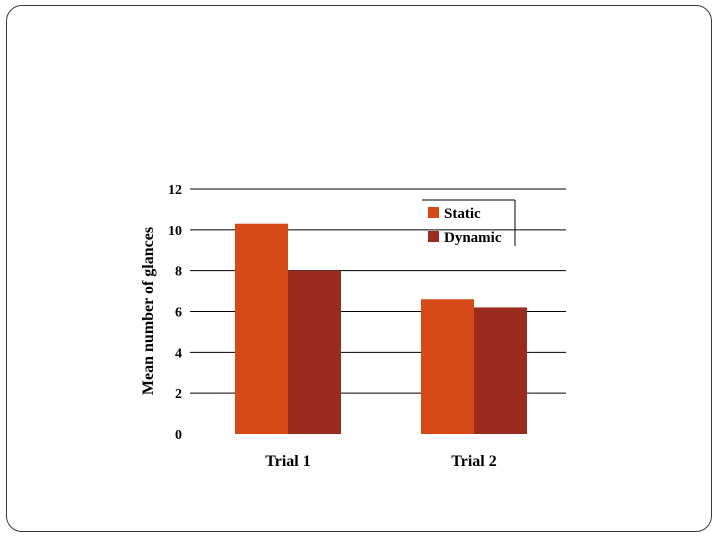 Image resolution: width=720 pixels, height=540 pixels. Describe the element at coordinates (148, 311) in the screenshot. I see `y-axis-label: Mean number of glances` at that location.